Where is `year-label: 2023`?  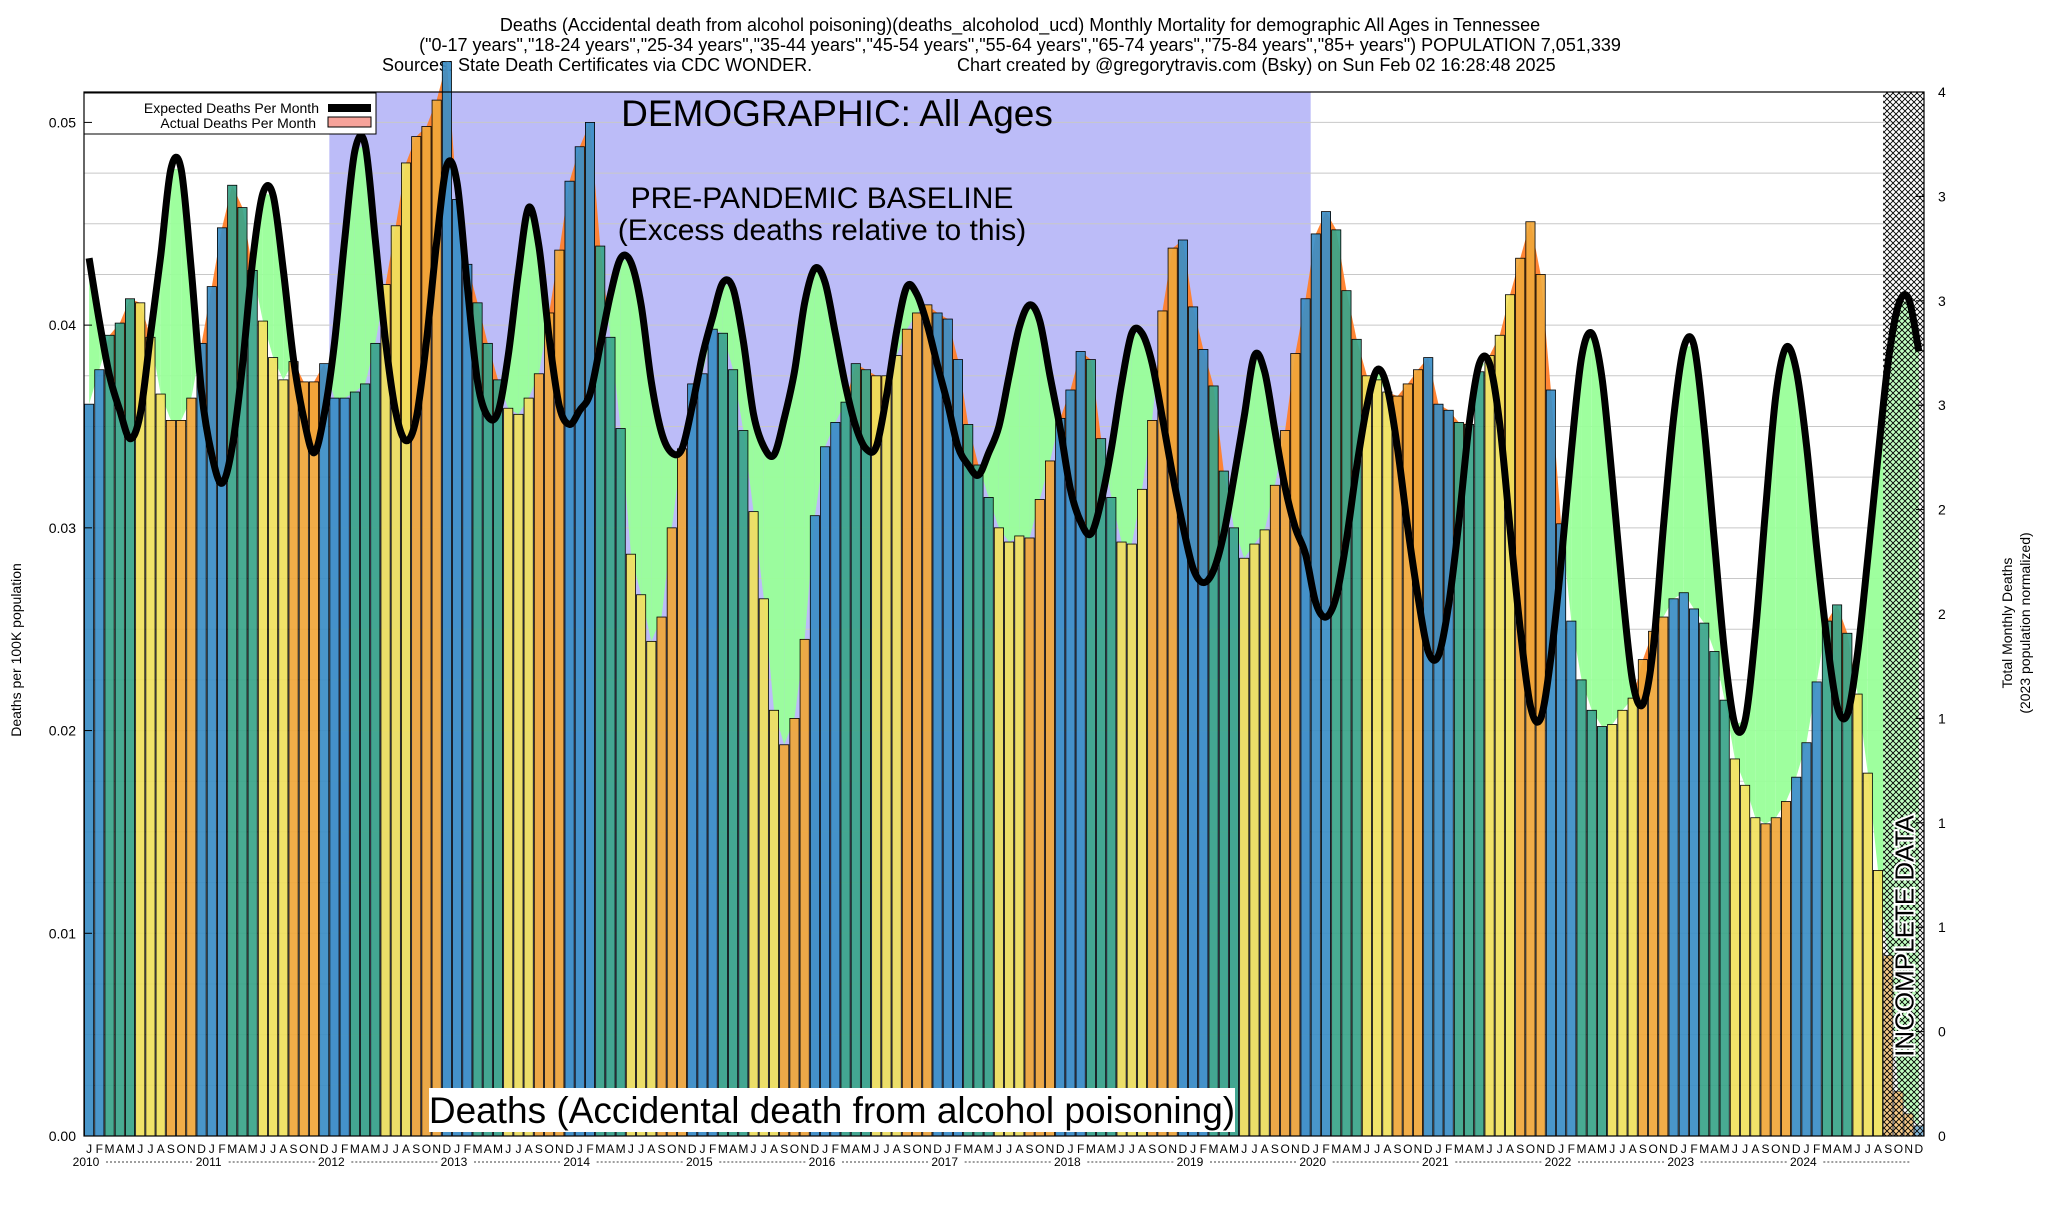
year-label: 2023 is located at coordinates (1680, 1162).